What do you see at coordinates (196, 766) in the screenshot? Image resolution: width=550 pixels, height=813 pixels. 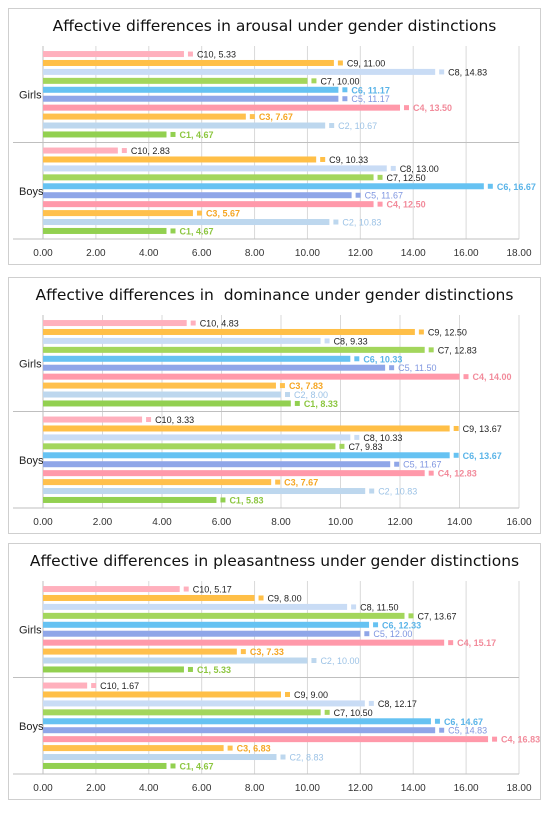 I see `data-label: C1, 4.67` at bounding box center [196, 766].